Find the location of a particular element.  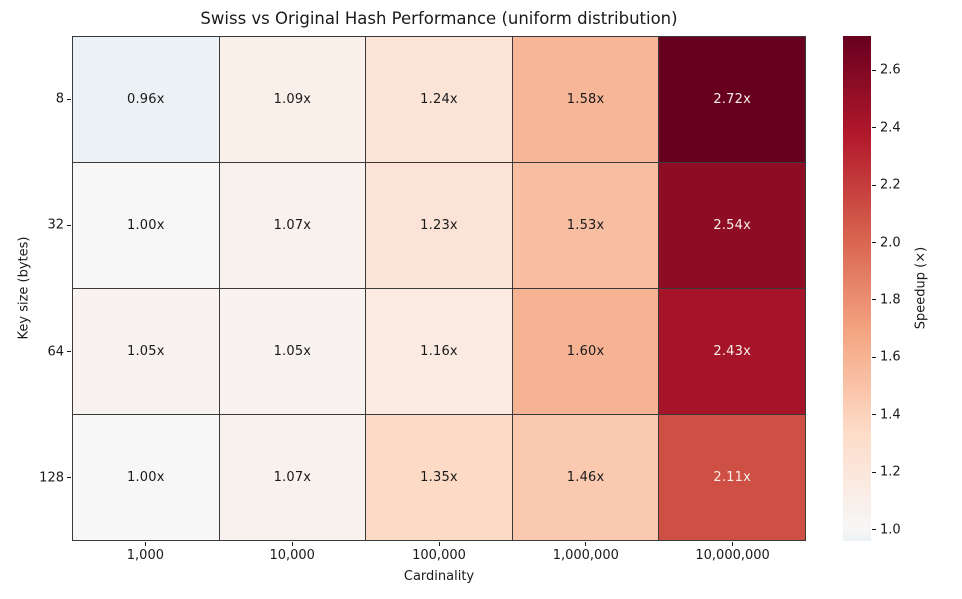

heatmap-cell: 2.11x is located at coordinates (732, 477).